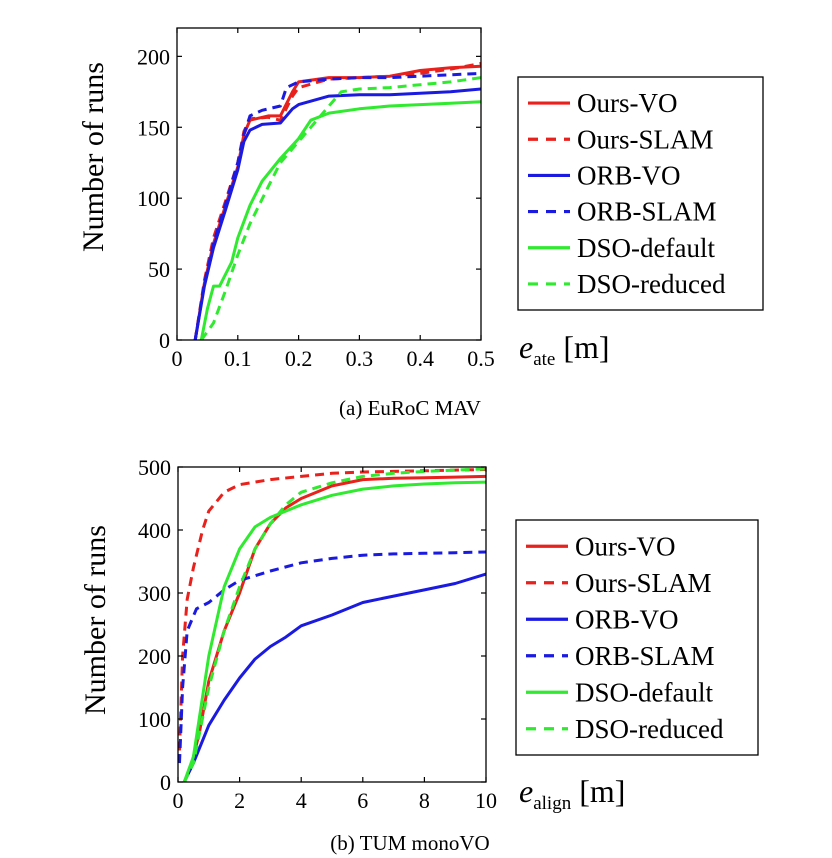 The height and width of the screenshot is (858, 832). What do you see at coordinates (154, 467) in the screenshot?
I see `y-tick-label: 500` at bounding box center [154, 467].